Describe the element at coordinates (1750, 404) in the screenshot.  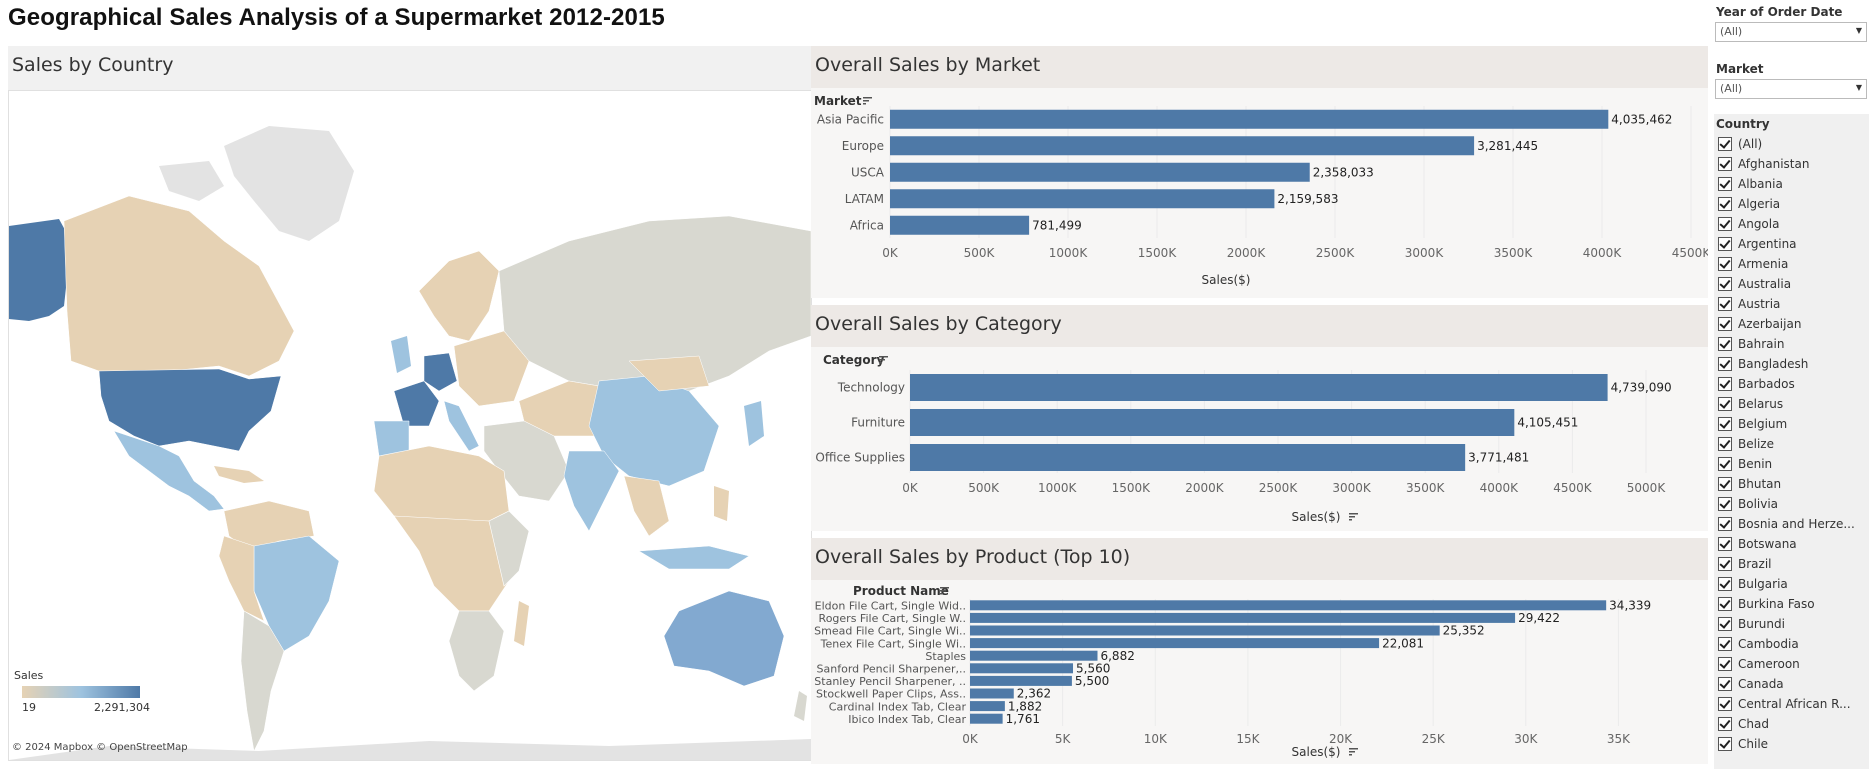
I see `country-item-13: Belarus` at that location.